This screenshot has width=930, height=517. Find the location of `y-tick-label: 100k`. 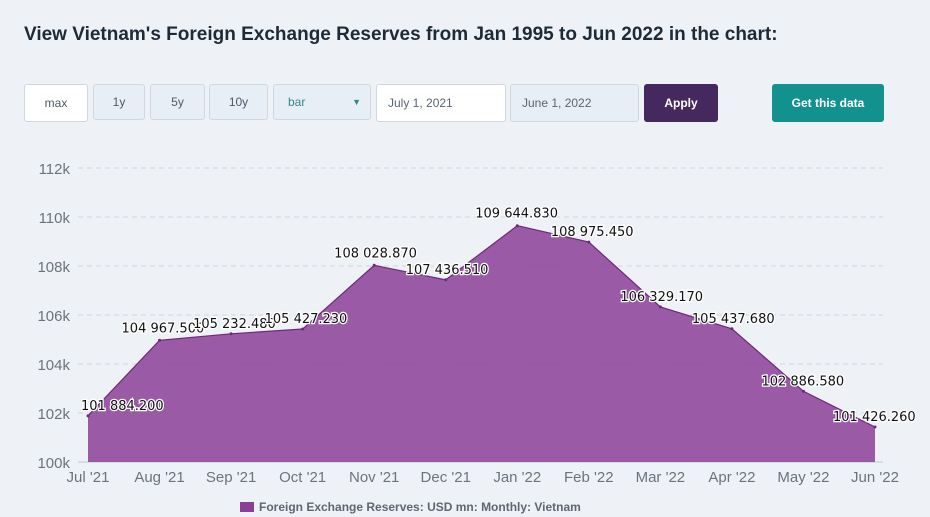

y-tick-label: 100k is located at coordinates (53, 463).